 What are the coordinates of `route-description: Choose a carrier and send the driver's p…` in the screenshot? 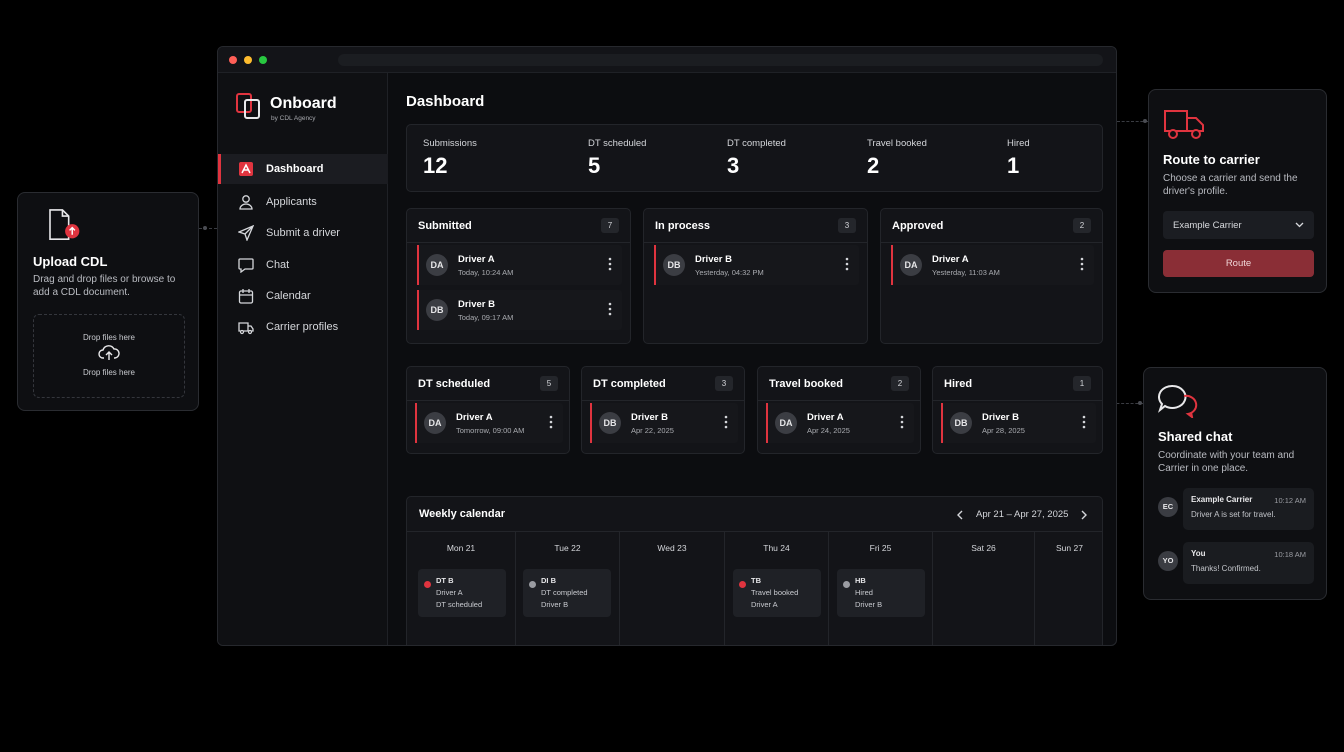 It's located at (1230, 185).